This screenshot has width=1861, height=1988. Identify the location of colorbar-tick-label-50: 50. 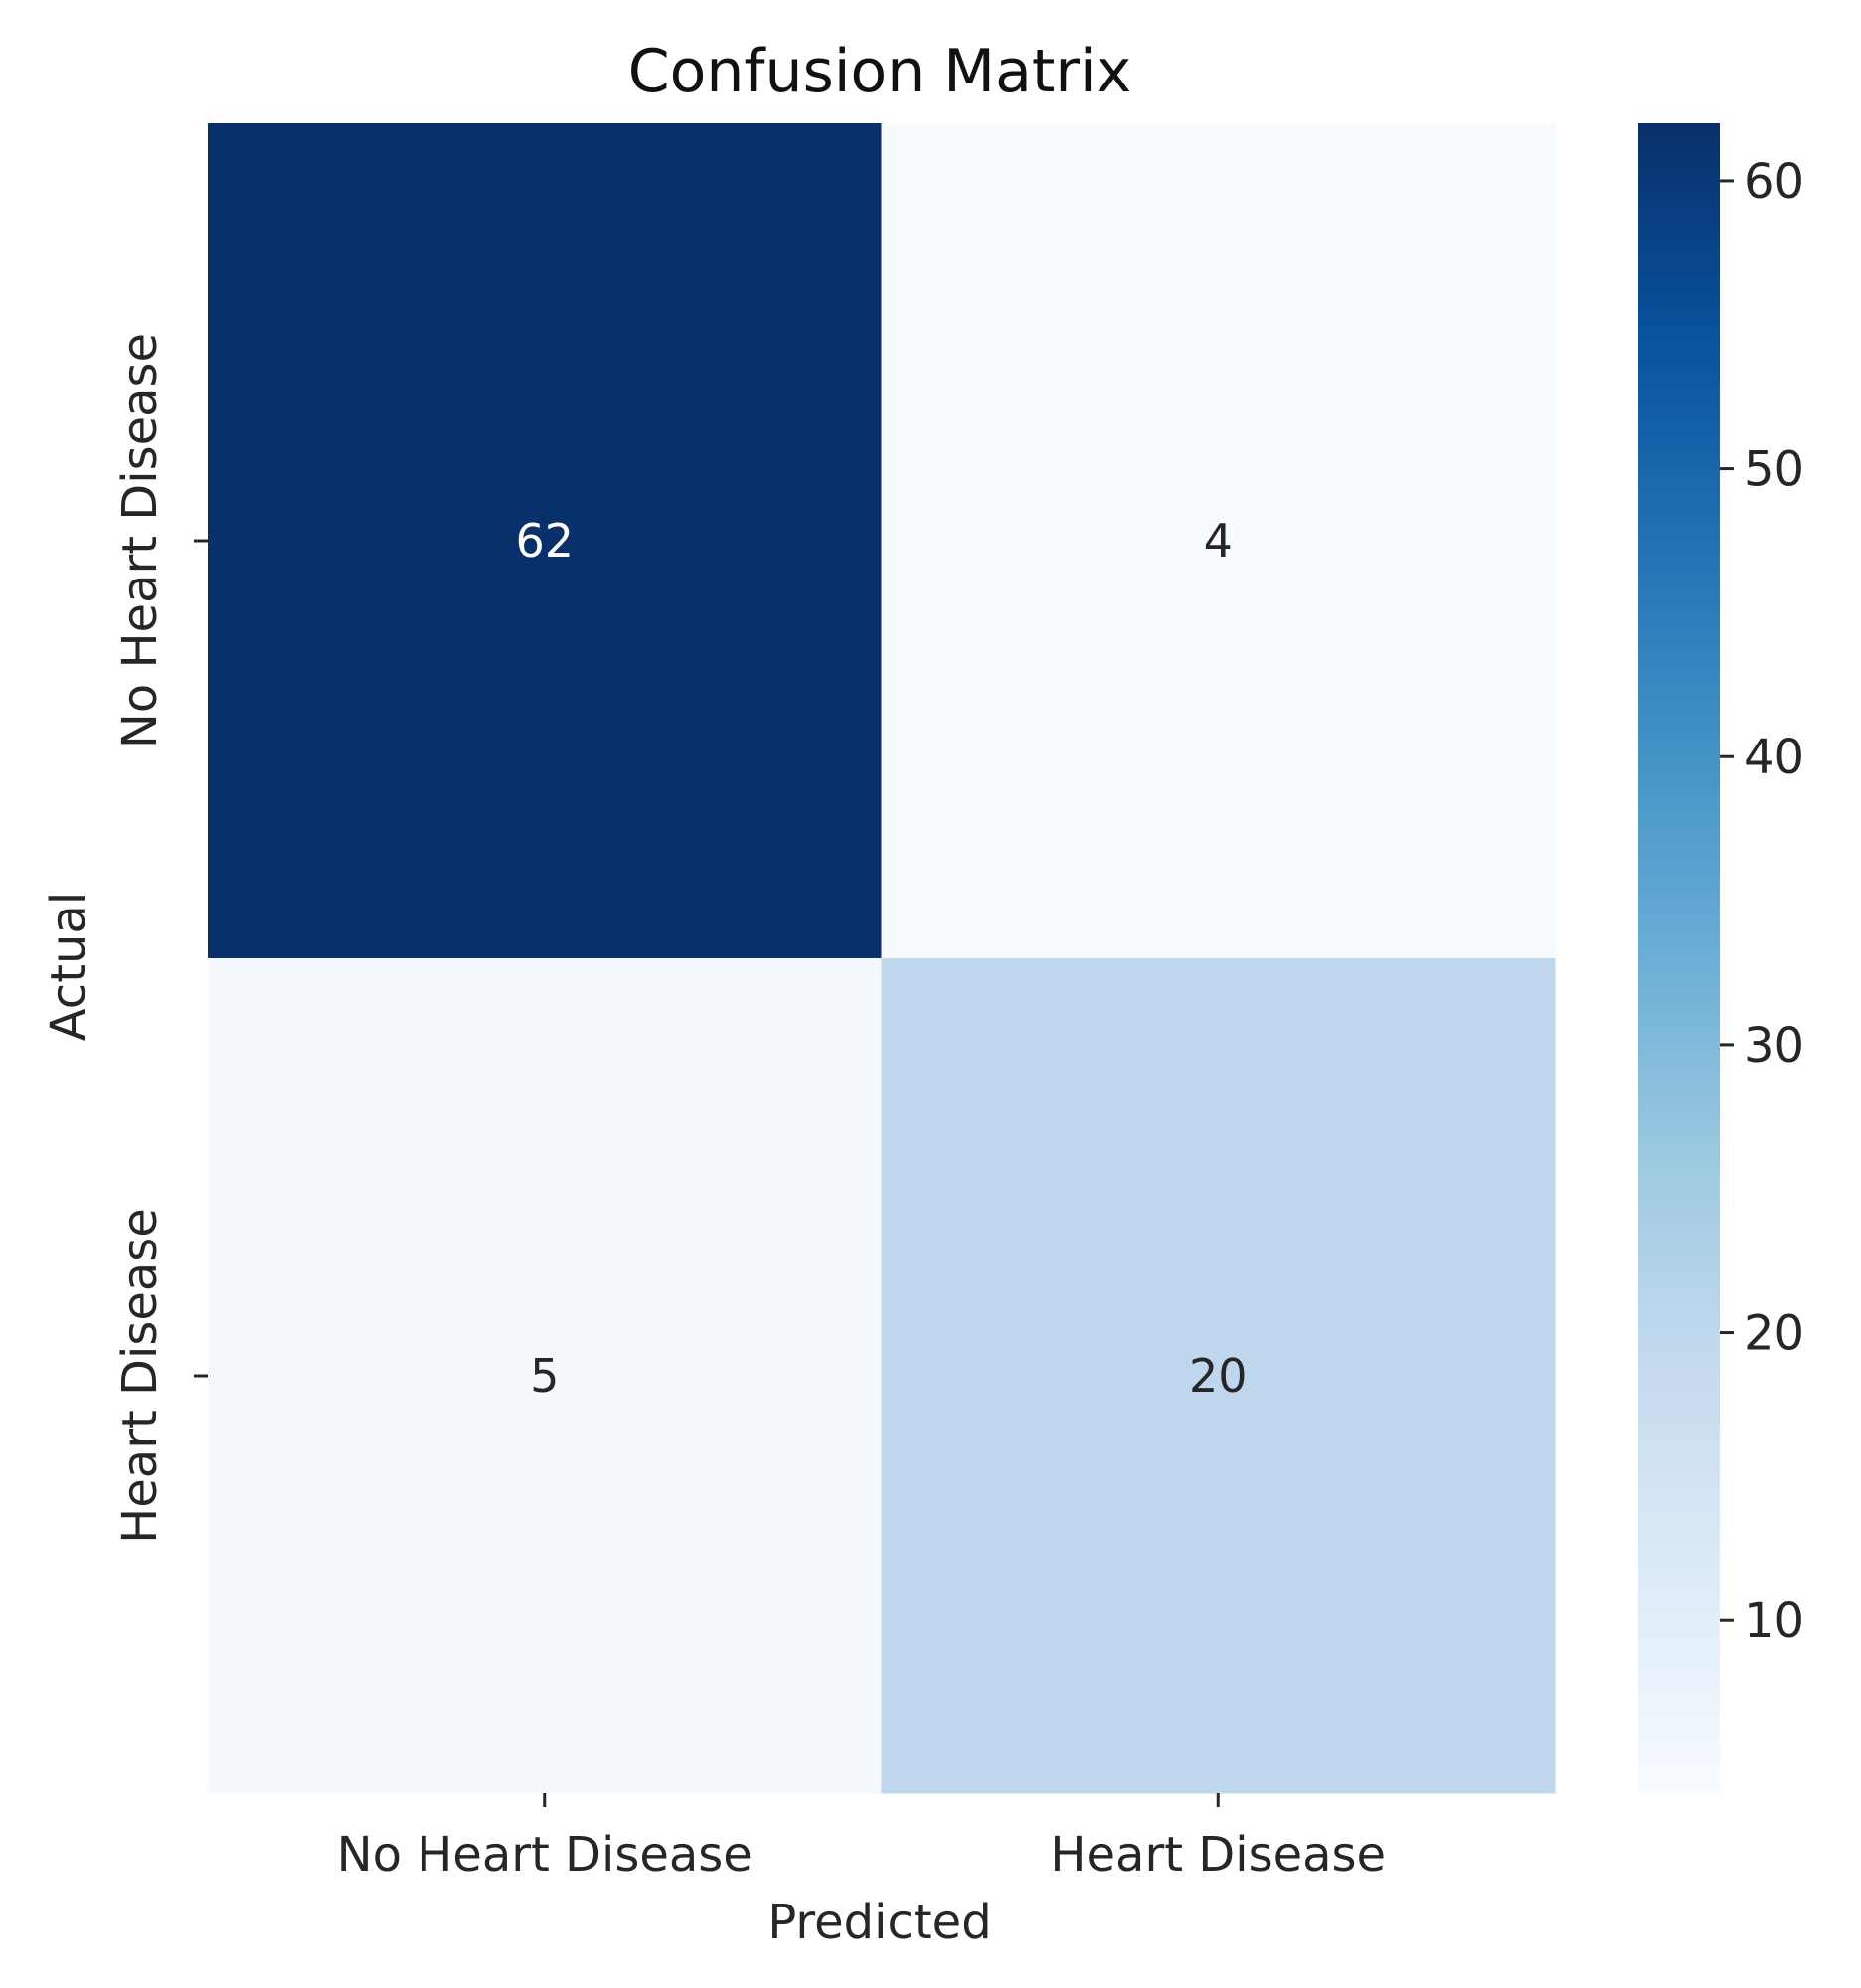
(1774, 470).